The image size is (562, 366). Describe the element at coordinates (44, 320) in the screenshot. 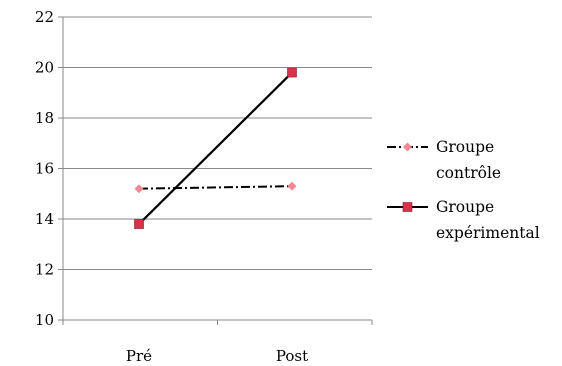

I see `y-tick-label-10: 10` at that location.